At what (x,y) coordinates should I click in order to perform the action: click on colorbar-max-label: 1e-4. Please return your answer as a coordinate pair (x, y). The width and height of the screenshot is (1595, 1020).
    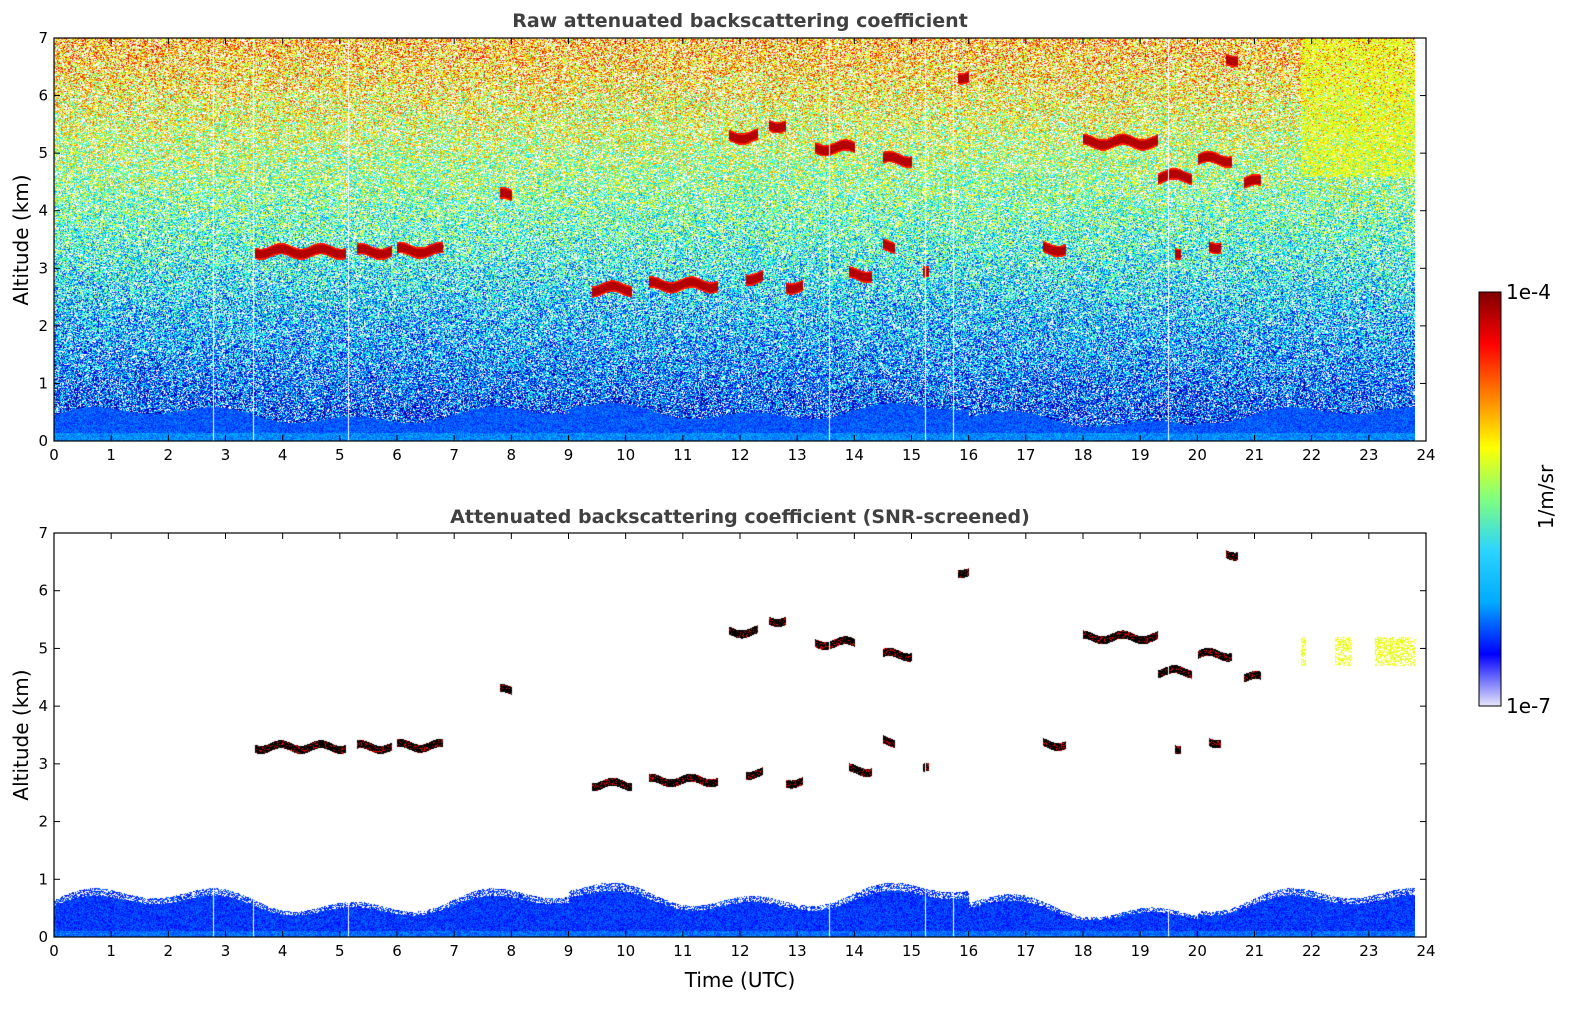
    Looking at the image, I should click on (1528, 292).